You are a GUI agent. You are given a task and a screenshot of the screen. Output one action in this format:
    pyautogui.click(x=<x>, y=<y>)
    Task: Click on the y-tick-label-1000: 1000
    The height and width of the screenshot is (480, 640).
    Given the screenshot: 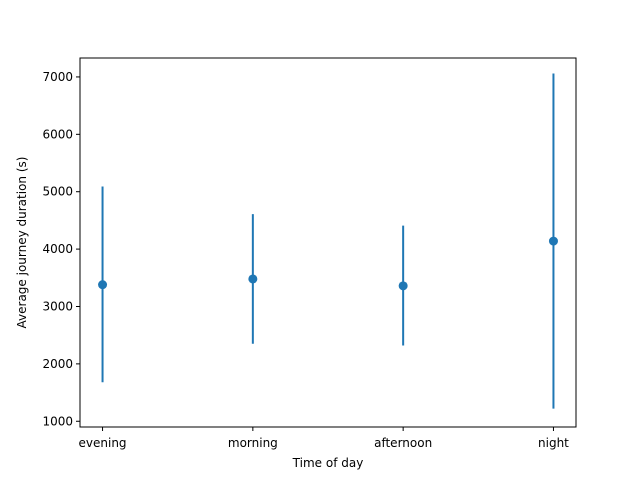 What is the action you would take?
    pyautogui.click(x=57, y=421)
    